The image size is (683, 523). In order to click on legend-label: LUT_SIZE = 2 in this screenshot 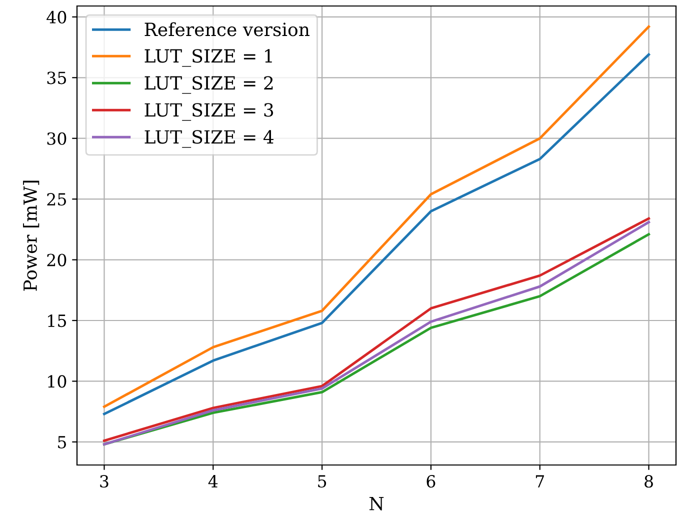, I will do `click(208, 85)`.